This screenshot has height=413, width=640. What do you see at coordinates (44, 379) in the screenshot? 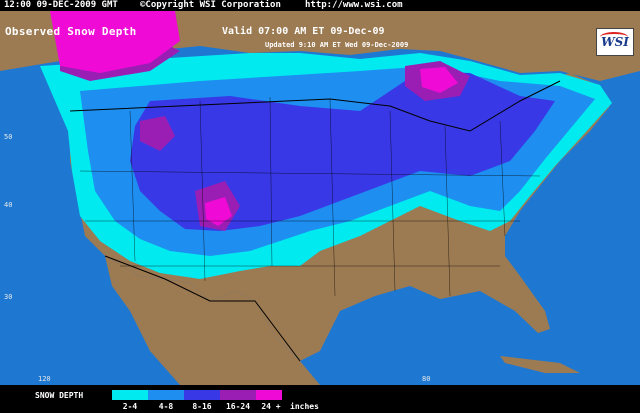
I see `lon-label-120: 120` at bounding box center [44, 379].